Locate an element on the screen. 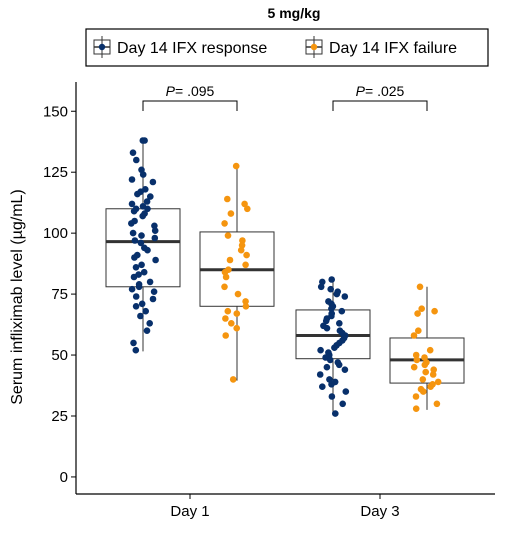 The height and width of the screenshot is (533, 515). x-tick-label: Day 3 is located at coordinates (379, 511).